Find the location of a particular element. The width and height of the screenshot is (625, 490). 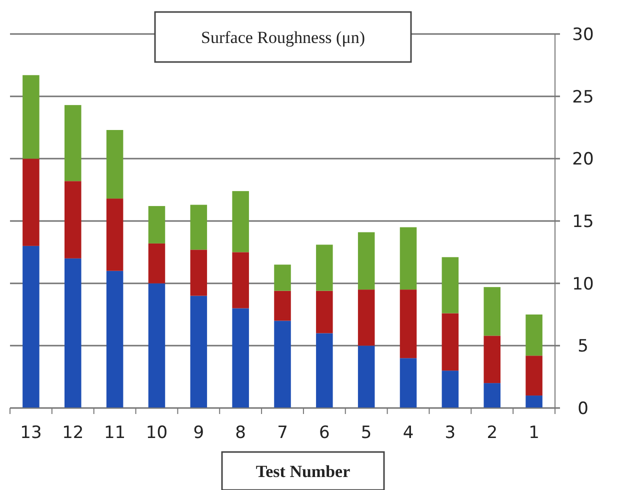

y-tick-label: 25 is located at coordinates (583, 97).